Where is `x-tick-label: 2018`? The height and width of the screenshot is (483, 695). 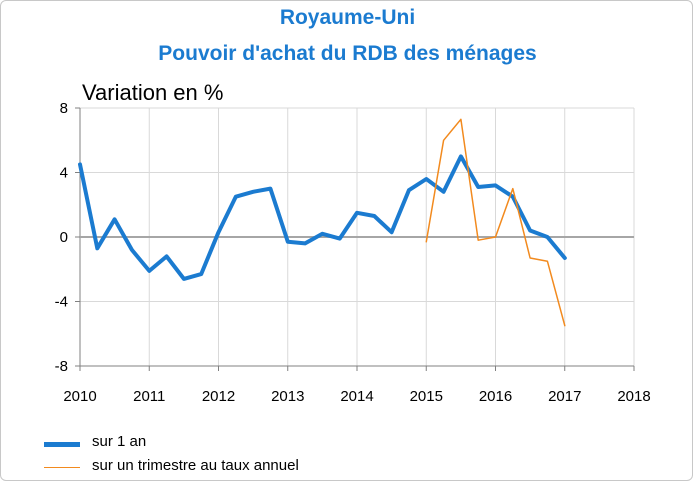
x-tick-label: 2018 is located at coordinates (633, 396).